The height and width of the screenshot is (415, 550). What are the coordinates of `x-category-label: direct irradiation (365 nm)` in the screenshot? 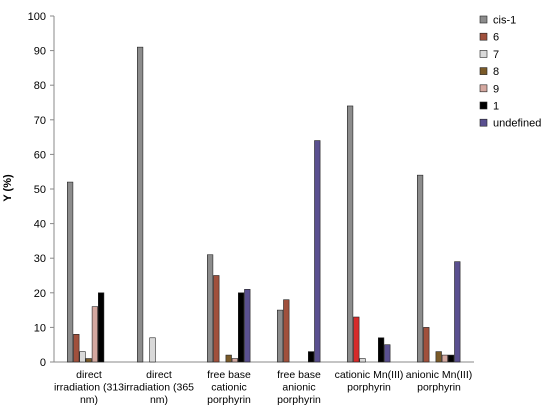 It's located at (159, 387).